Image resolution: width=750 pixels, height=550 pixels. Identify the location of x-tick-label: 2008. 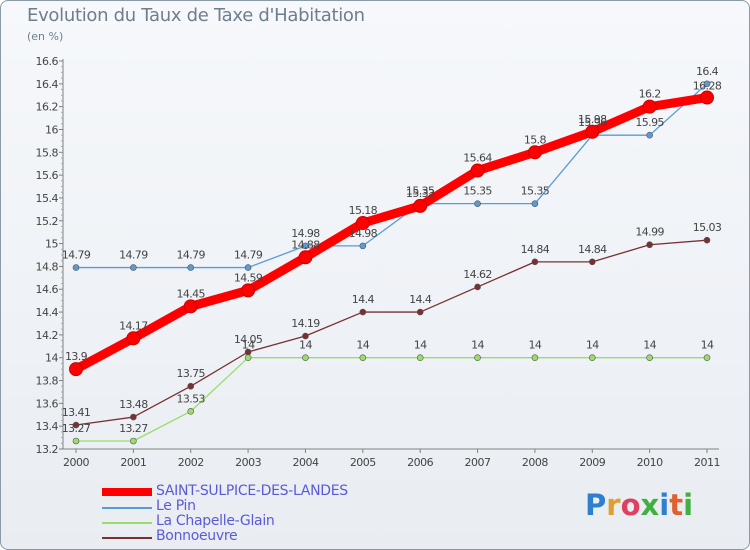
(535, 462).